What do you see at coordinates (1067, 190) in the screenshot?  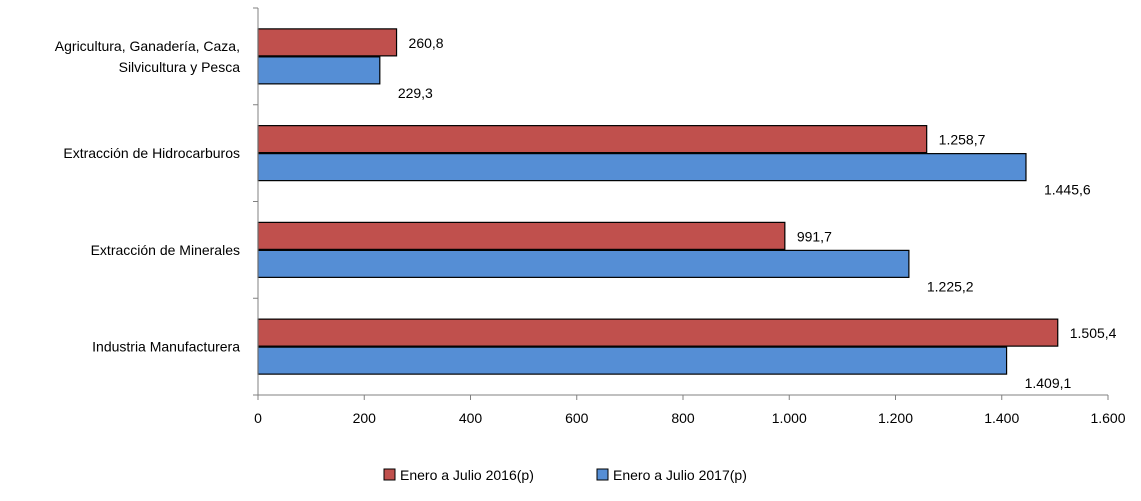 I see `data-label-2-2: 1.445,6` at bounding box center [1067, 190].